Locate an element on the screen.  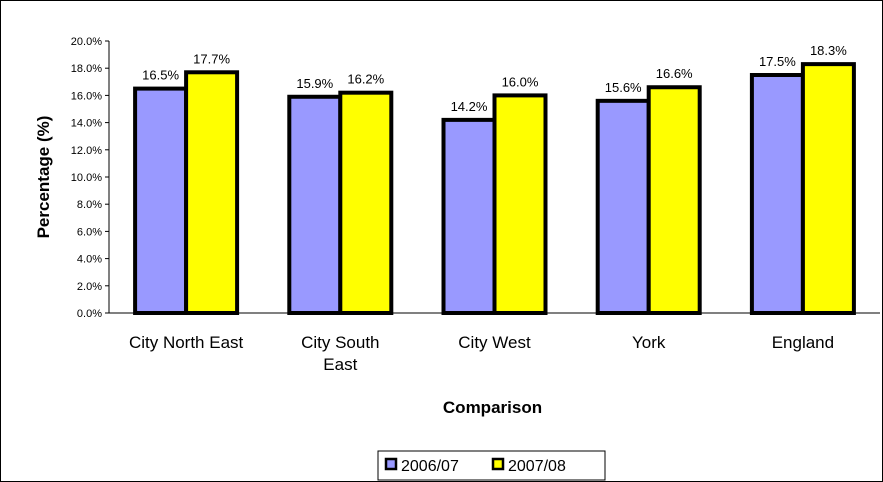
y-tick-label: 16.0% is located at coordinates (86, 96).